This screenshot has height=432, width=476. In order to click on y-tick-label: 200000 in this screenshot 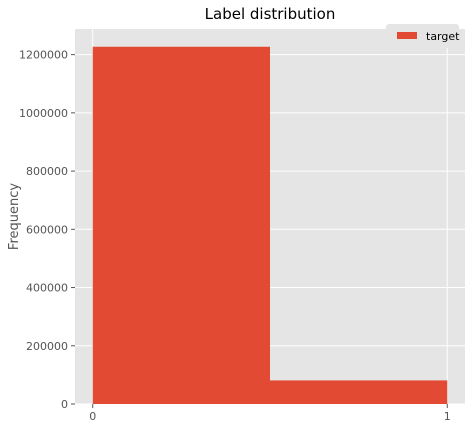, I will do `click(47, 346)`.